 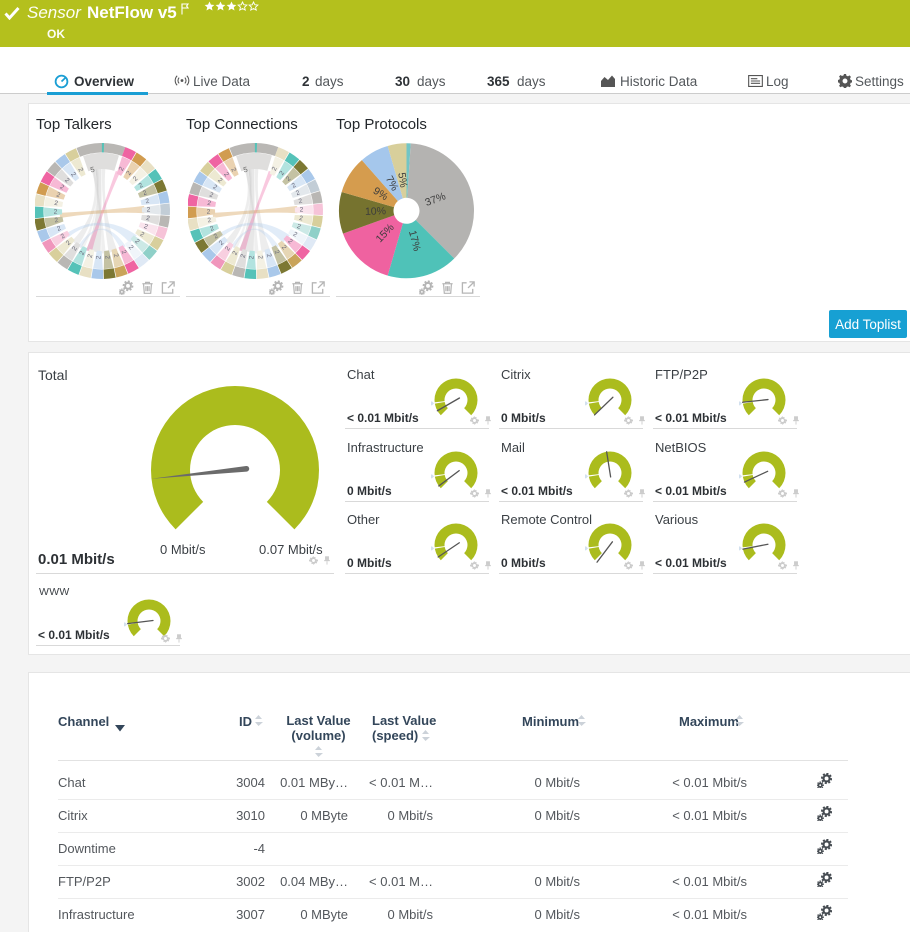 I want to click on svg-text: 5%, so click(x=402, y=180).